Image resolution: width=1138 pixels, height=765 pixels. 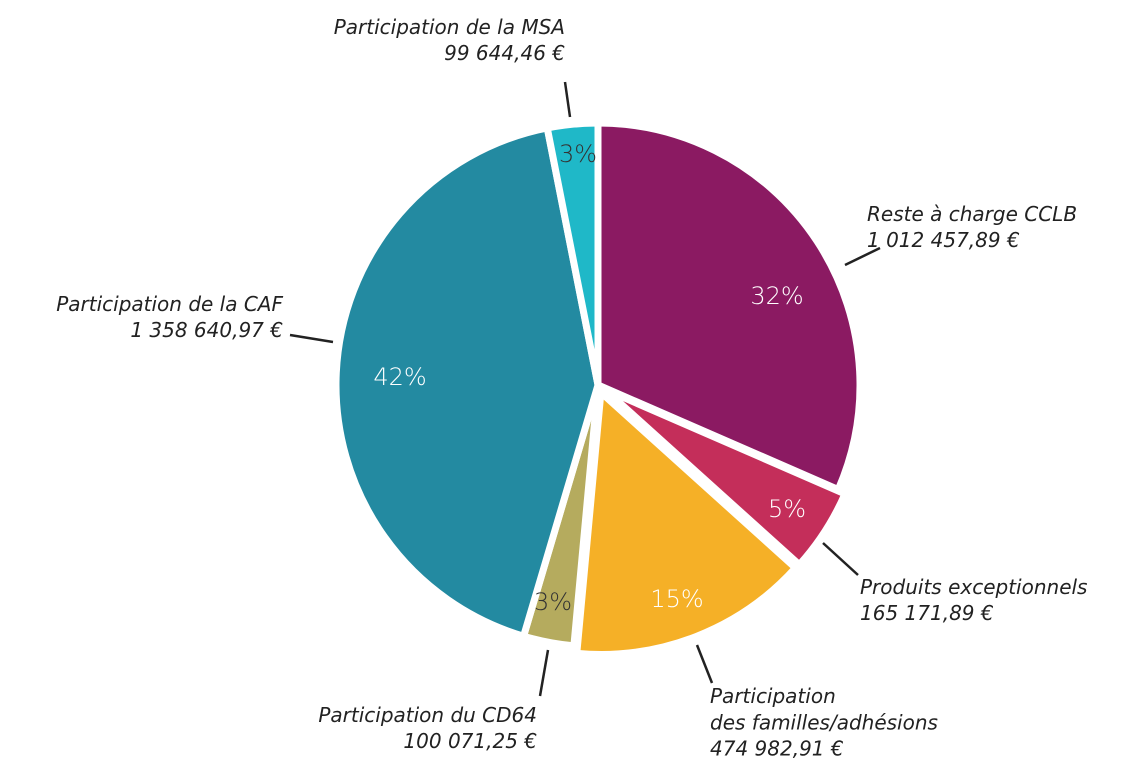 What do you see at coordinates (927, 613) in the screenshot?
I see `value-label: 165 171,89 €` at bounding box center [927, 613].